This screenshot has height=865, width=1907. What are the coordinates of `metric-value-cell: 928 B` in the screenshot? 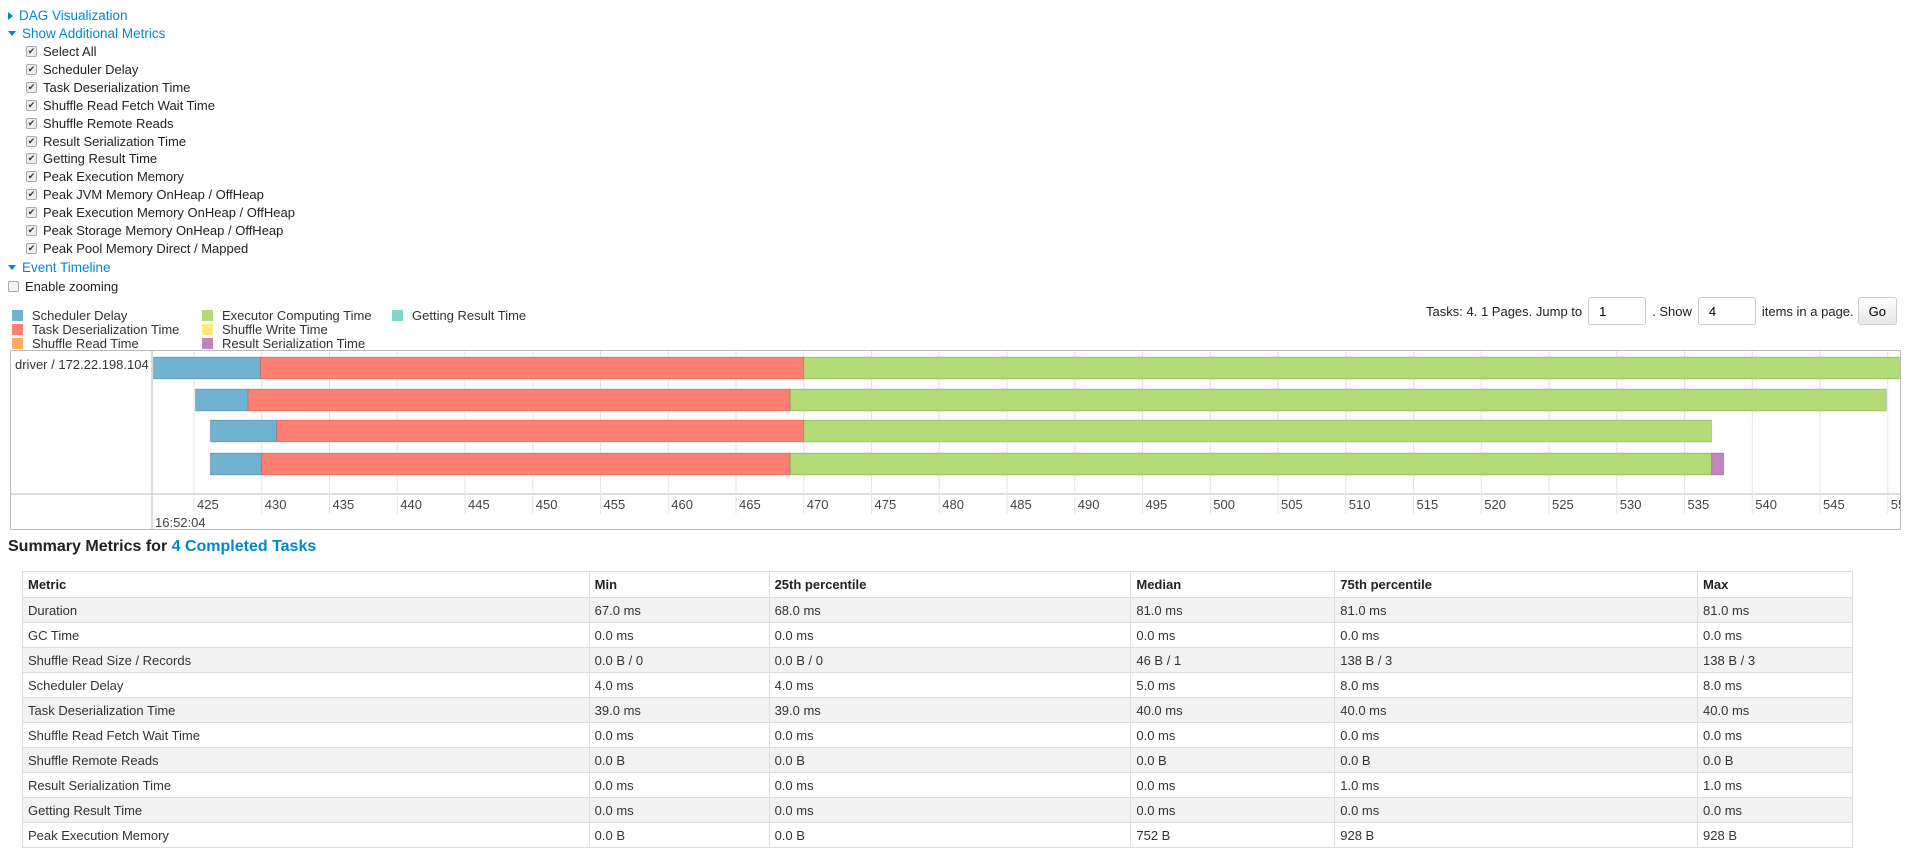 It's located at (1775, 835).